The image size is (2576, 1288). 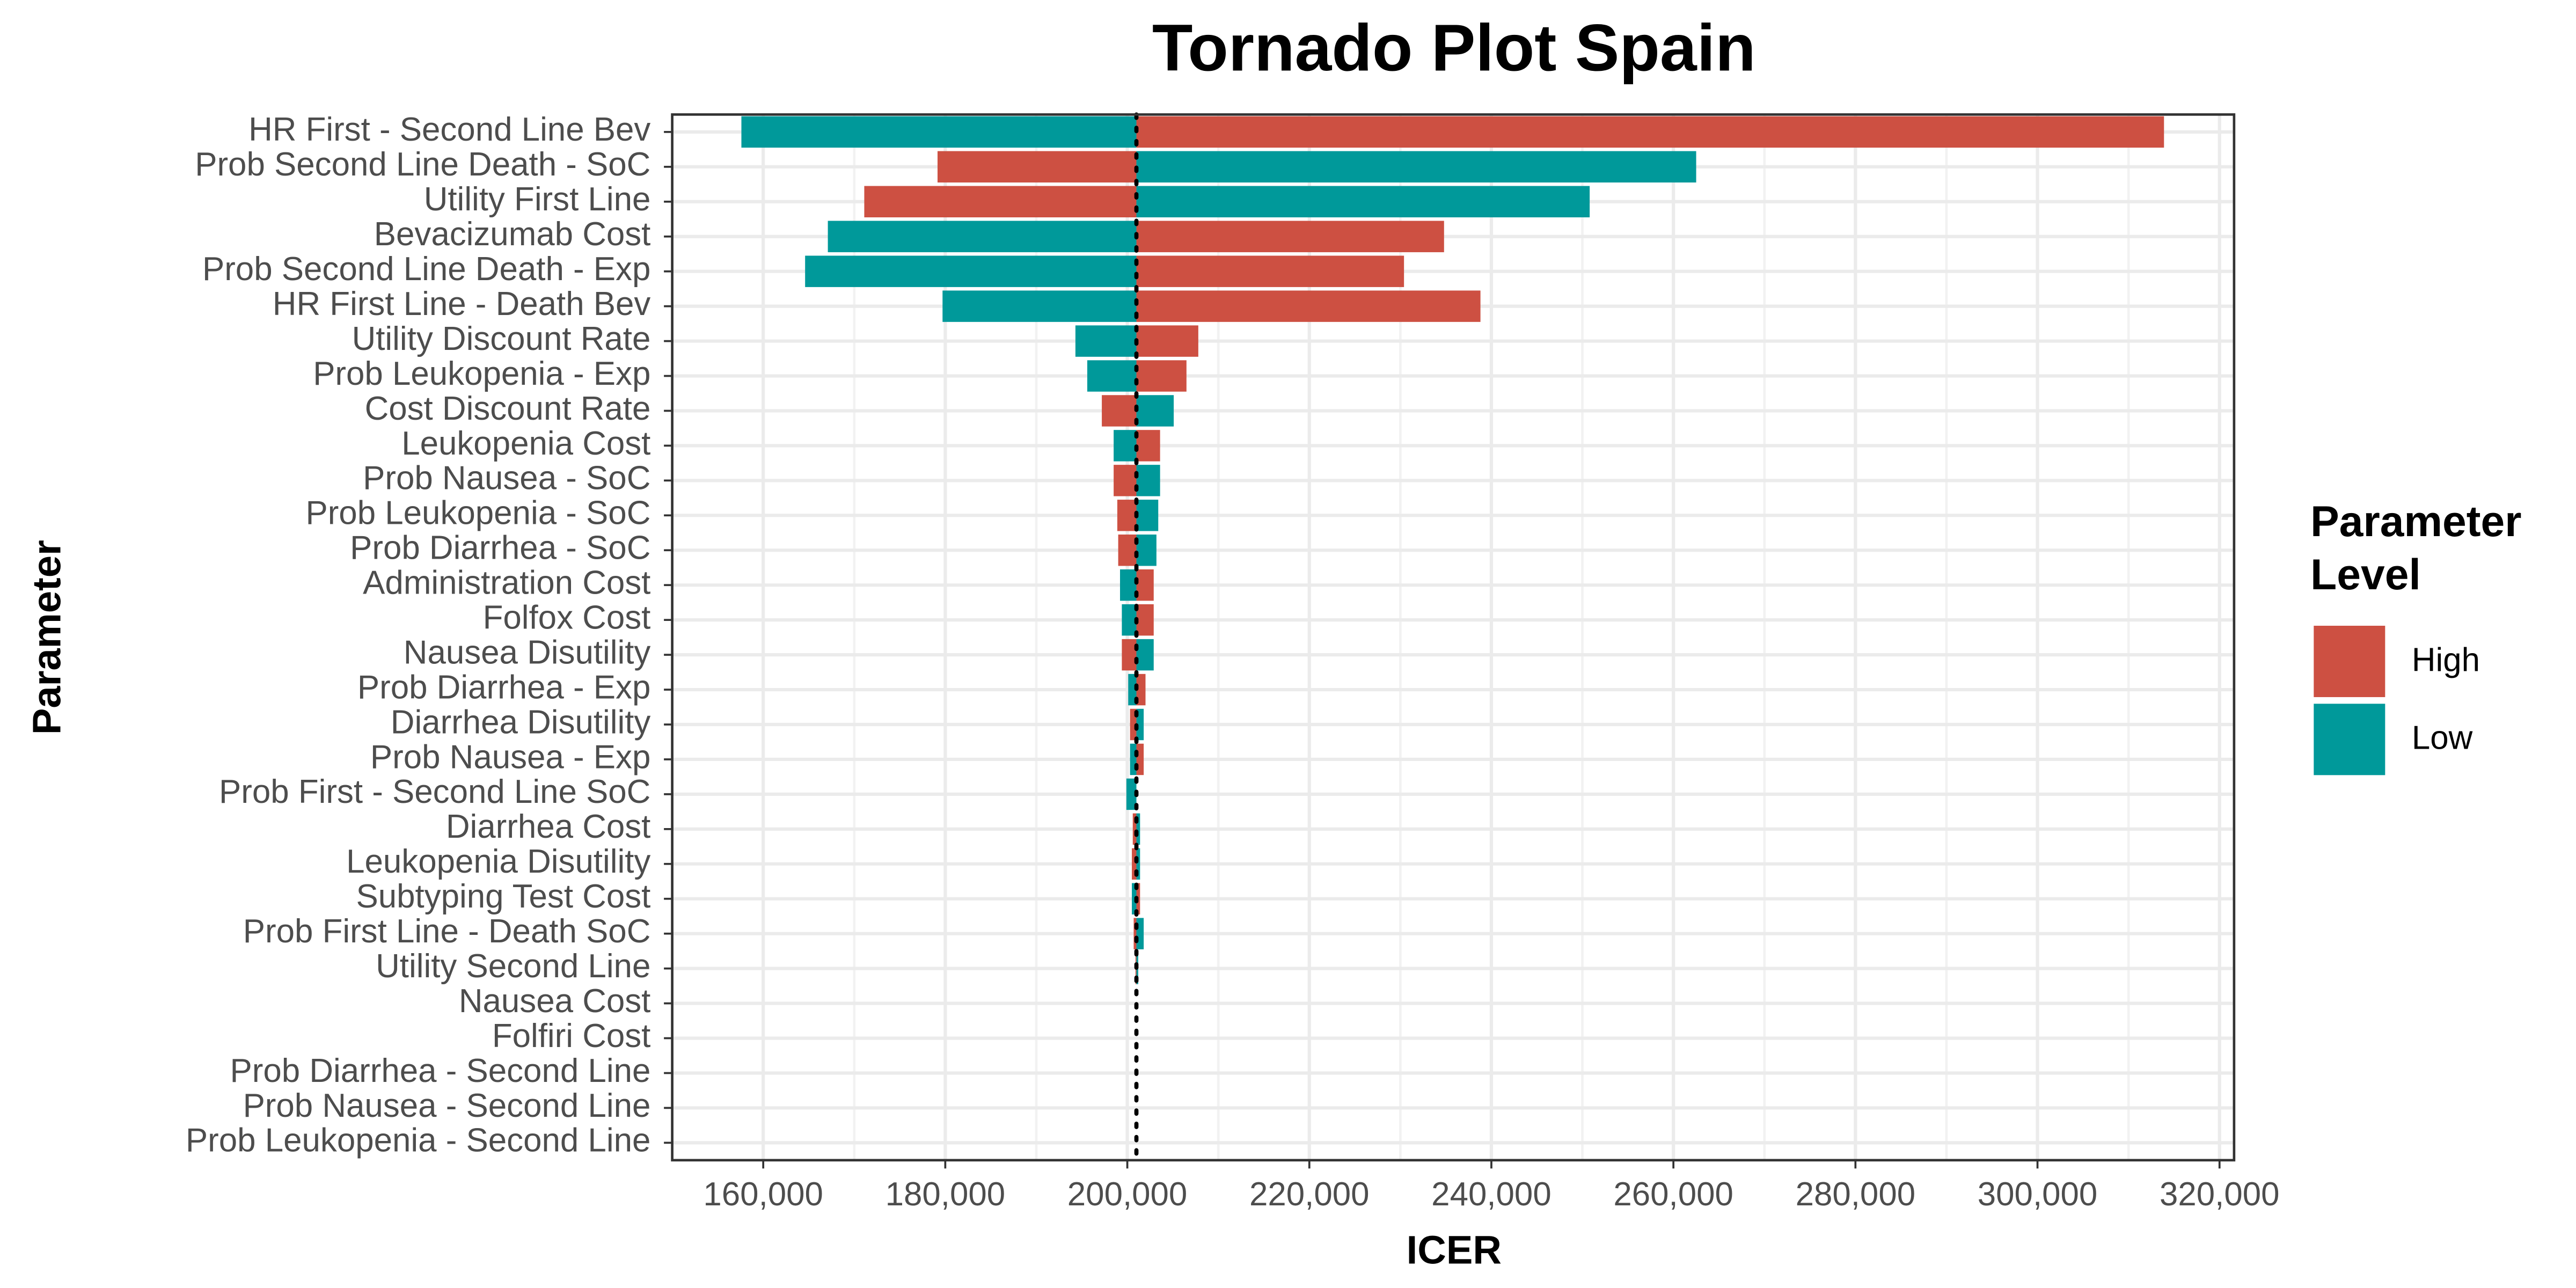 I want to click on x-axis-label: ICER, so click(x=1454, y=1250).